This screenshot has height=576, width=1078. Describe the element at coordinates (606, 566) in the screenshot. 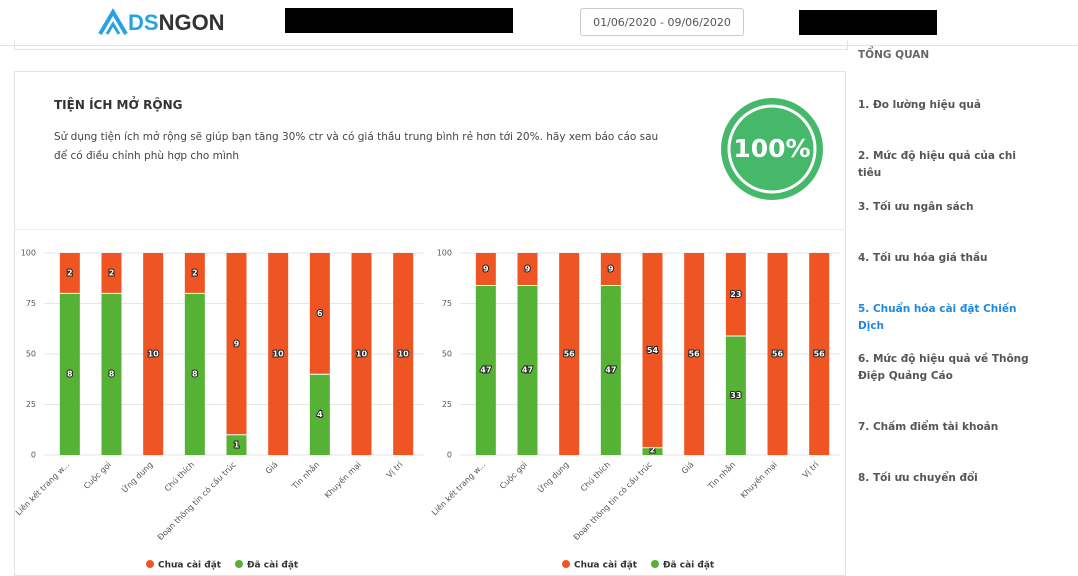

I see `legend-label: Chưa cài đặt` at that location.